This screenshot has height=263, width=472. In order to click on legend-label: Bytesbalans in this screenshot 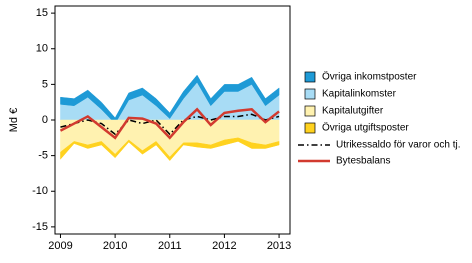, I will do `click(363, 161)`.